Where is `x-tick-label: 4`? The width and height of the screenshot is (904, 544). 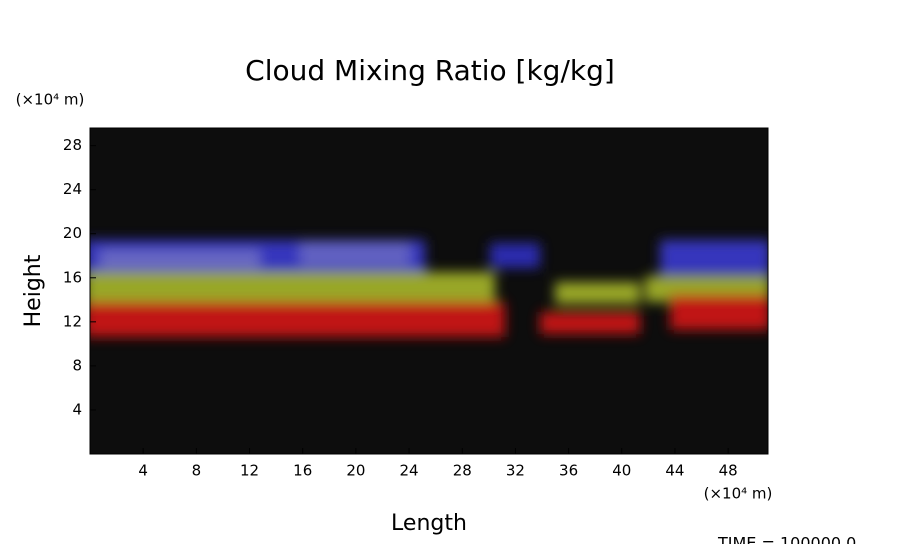 x-tick-label: 4 is located at coordinates (143, 471).